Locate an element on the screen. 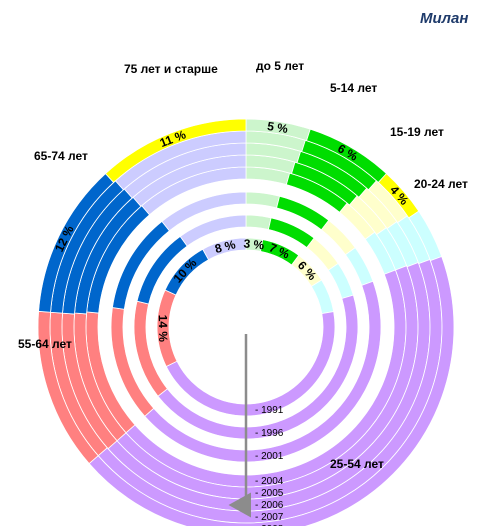  label-55-64: 55-64 лет is located at coordinates (45, 344).